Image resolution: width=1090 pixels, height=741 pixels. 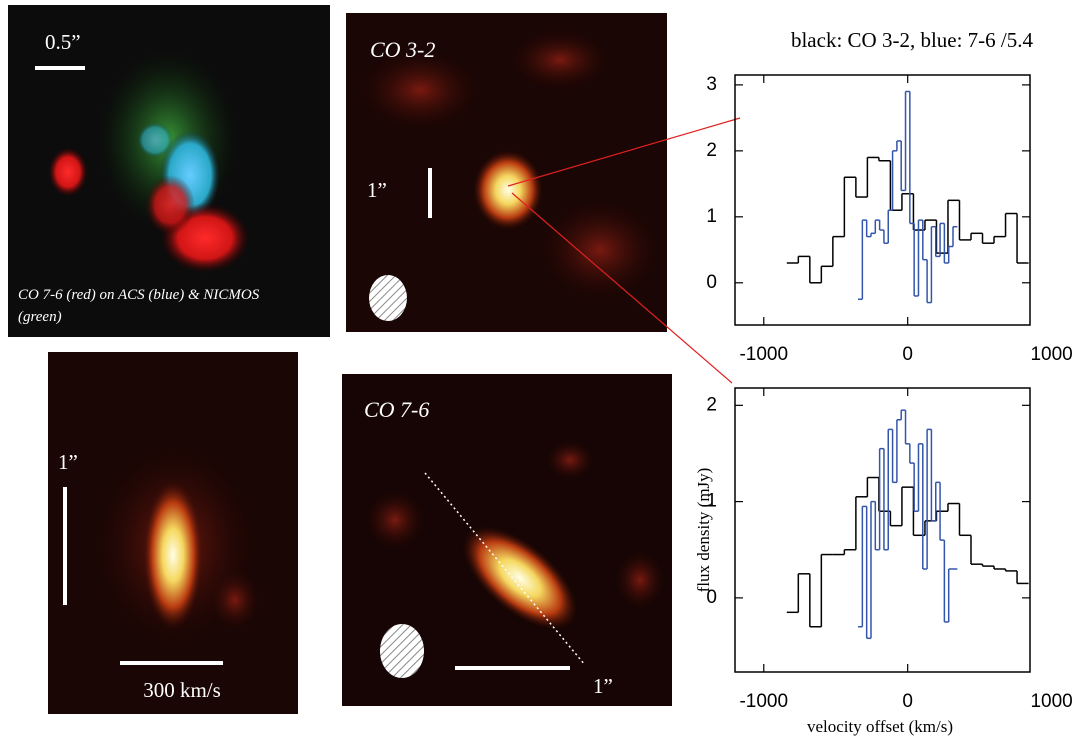 What do you see at coordinates (506, 172) in the screenshot?
I see `co32-image: CO 3-2 1”` at bounding box center [506, 172].